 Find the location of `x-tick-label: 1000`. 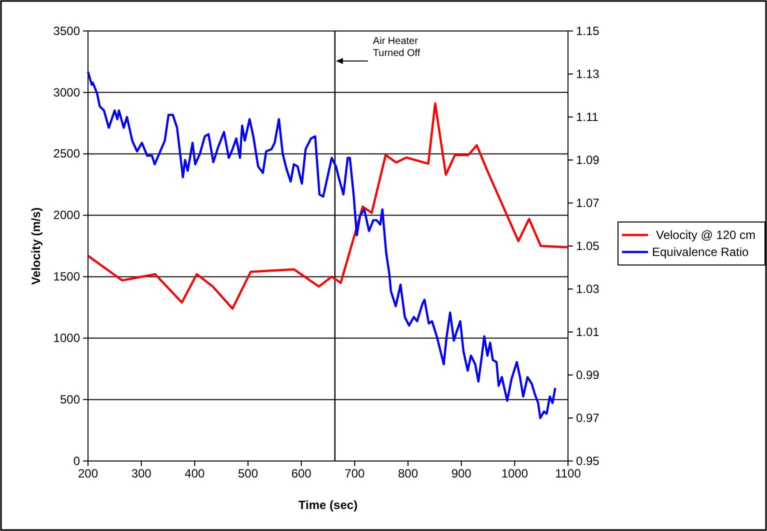

x-tick-label: 1000 is located at coordinates (514, 473).